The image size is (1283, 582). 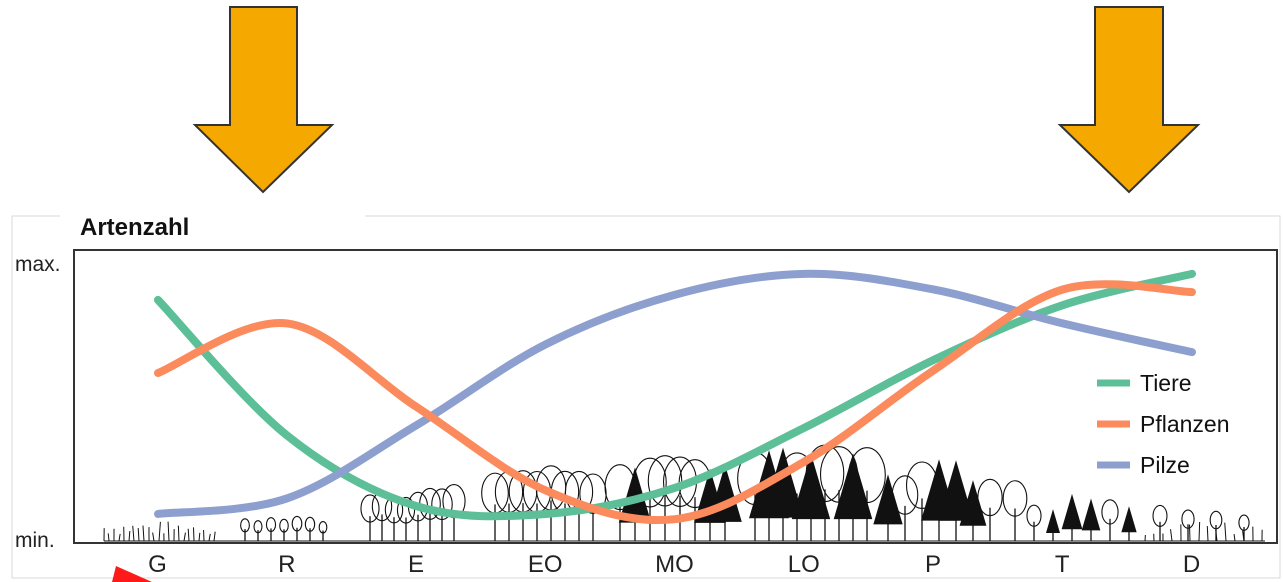 I want to click on down-arrow-right, so click(x=1129, y=100).